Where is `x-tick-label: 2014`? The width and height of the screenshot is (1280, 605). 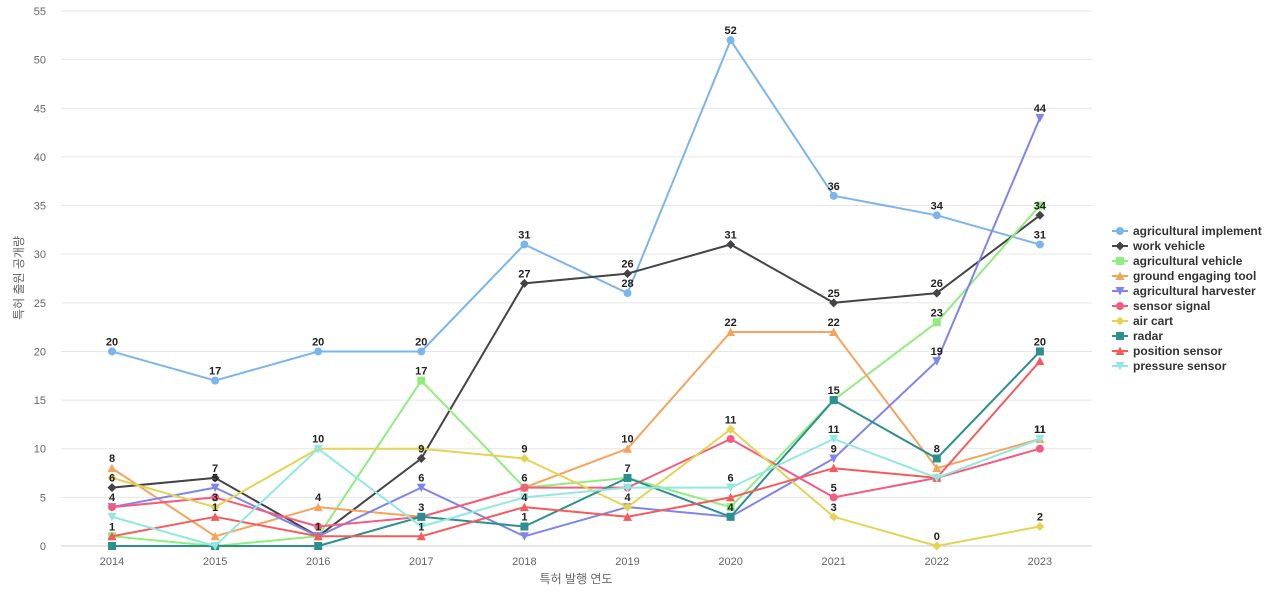 x-tick-label: 2014 is located at coordinates (112, 562).